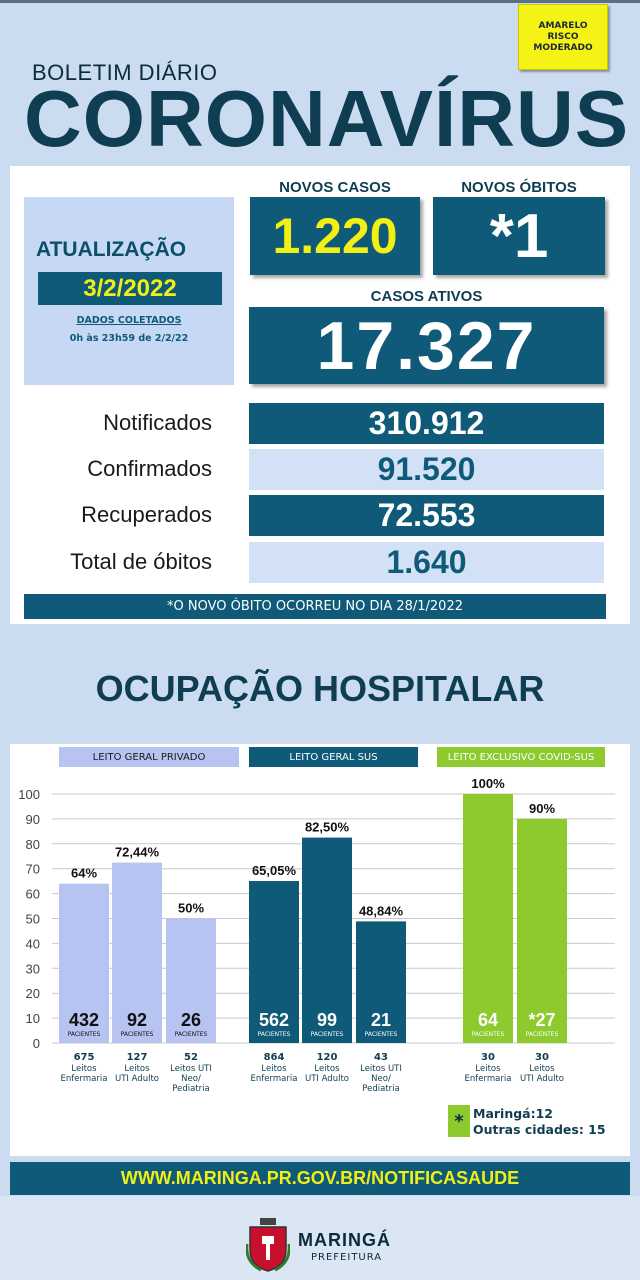 This screenshot has width=640, height=1280. I want to click on y-tick-label: 50, so click(33, 919).